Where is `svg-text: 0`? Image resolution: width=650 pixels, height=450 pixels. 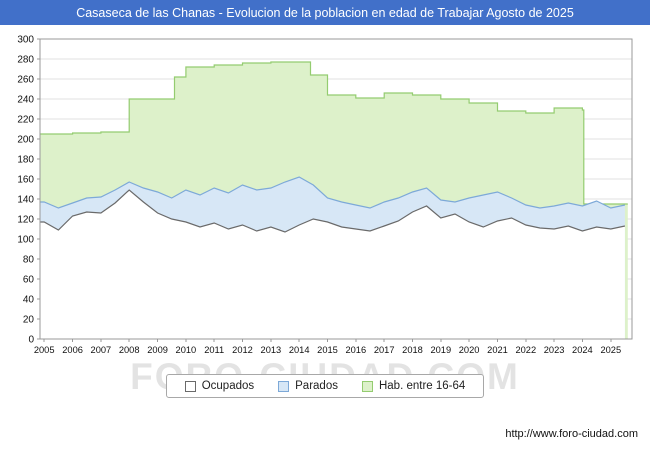 svg-text: 0 is located at coordinates (31, 340).